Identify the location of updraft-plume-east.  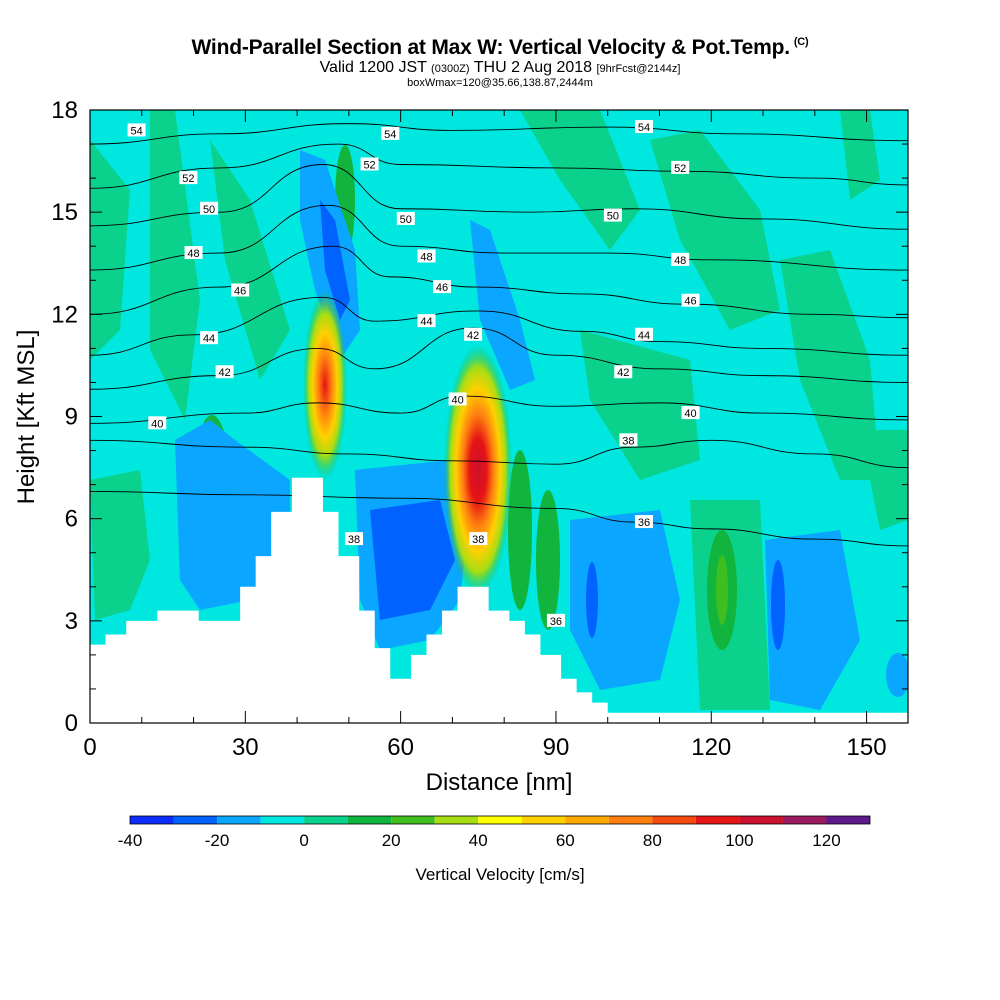
(478, 470).